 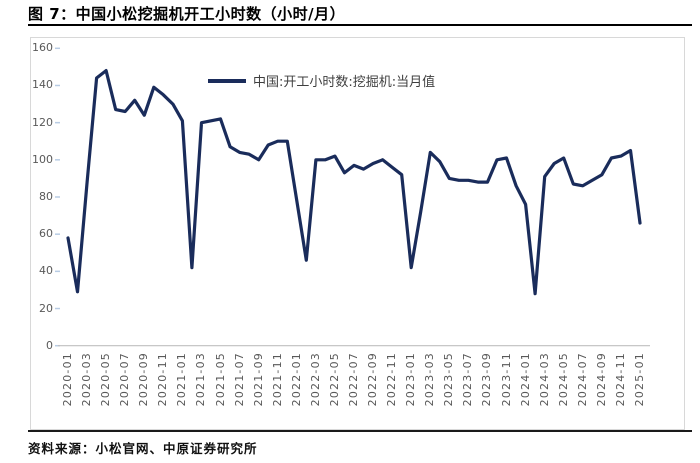 I want to click on y-axis-label: 80, so click(x=46, y=196).